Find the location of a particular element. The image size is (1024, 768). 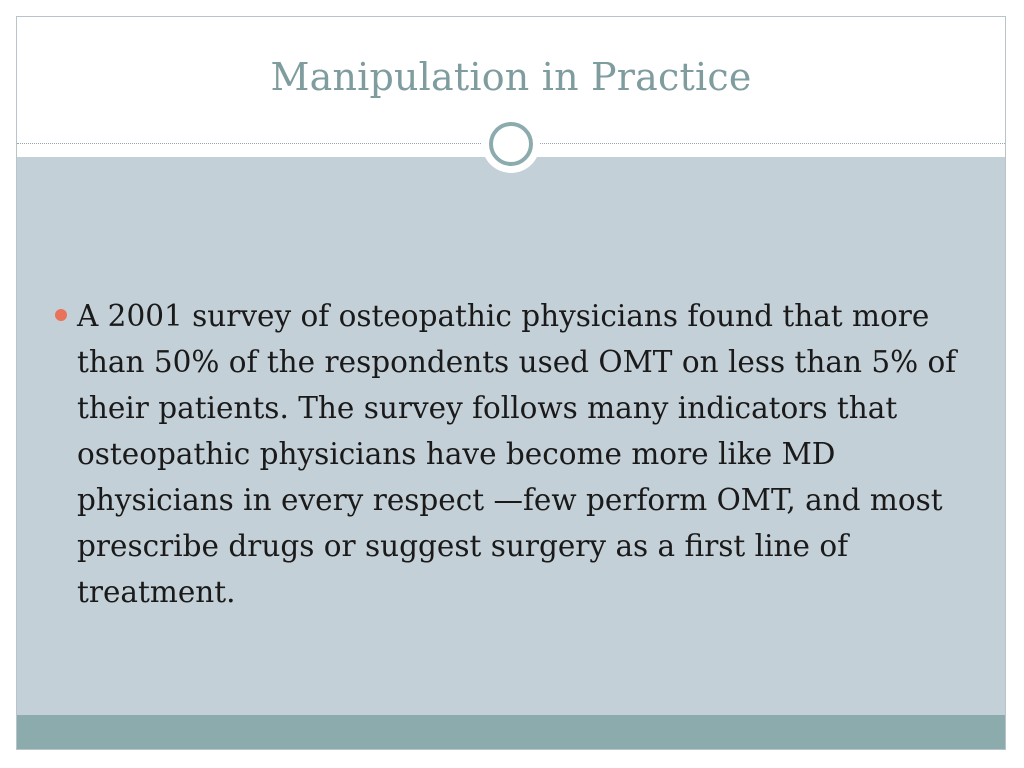

circle-ring-icon is located at coordinates (511, 144).